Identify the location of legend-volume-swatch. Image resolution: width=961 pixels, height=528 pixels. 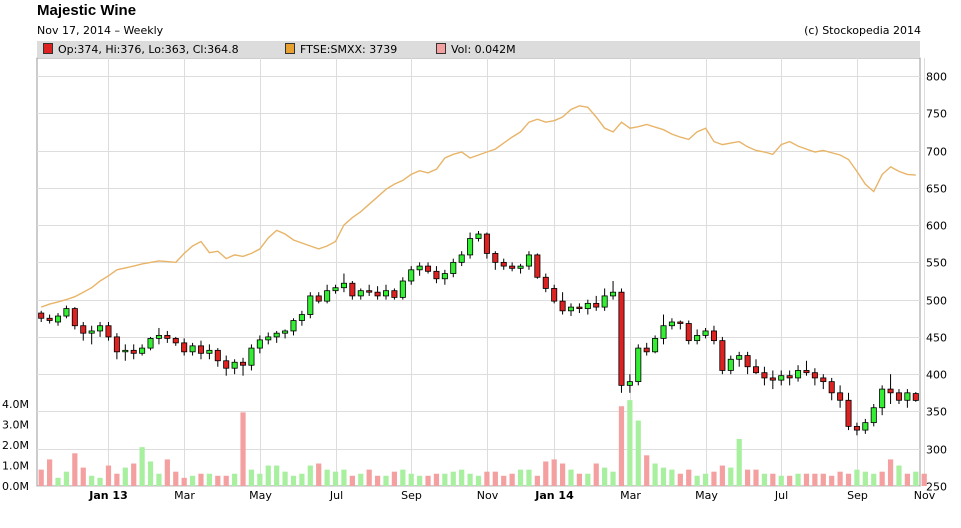
(441, 48).